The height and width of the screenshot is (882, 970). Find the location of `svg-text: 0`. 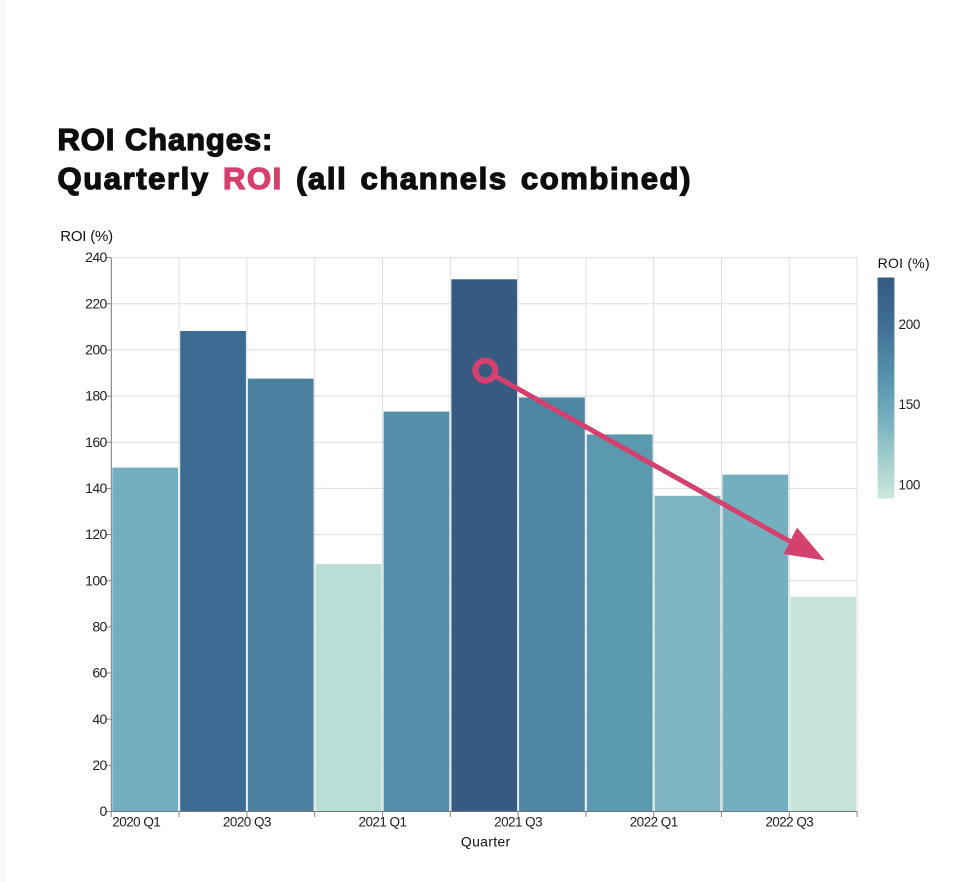

svg-text: 0 is located at coordinates (104, 811).